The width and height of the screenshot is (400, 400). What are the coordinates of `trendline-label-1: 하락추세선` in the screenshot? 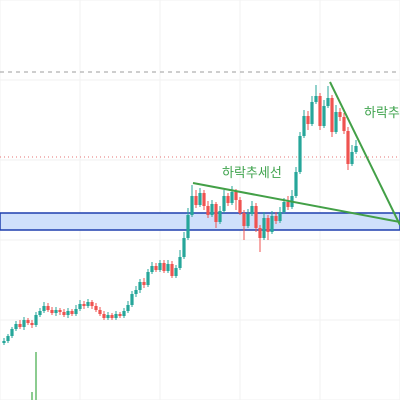 It's located at (252, 173).